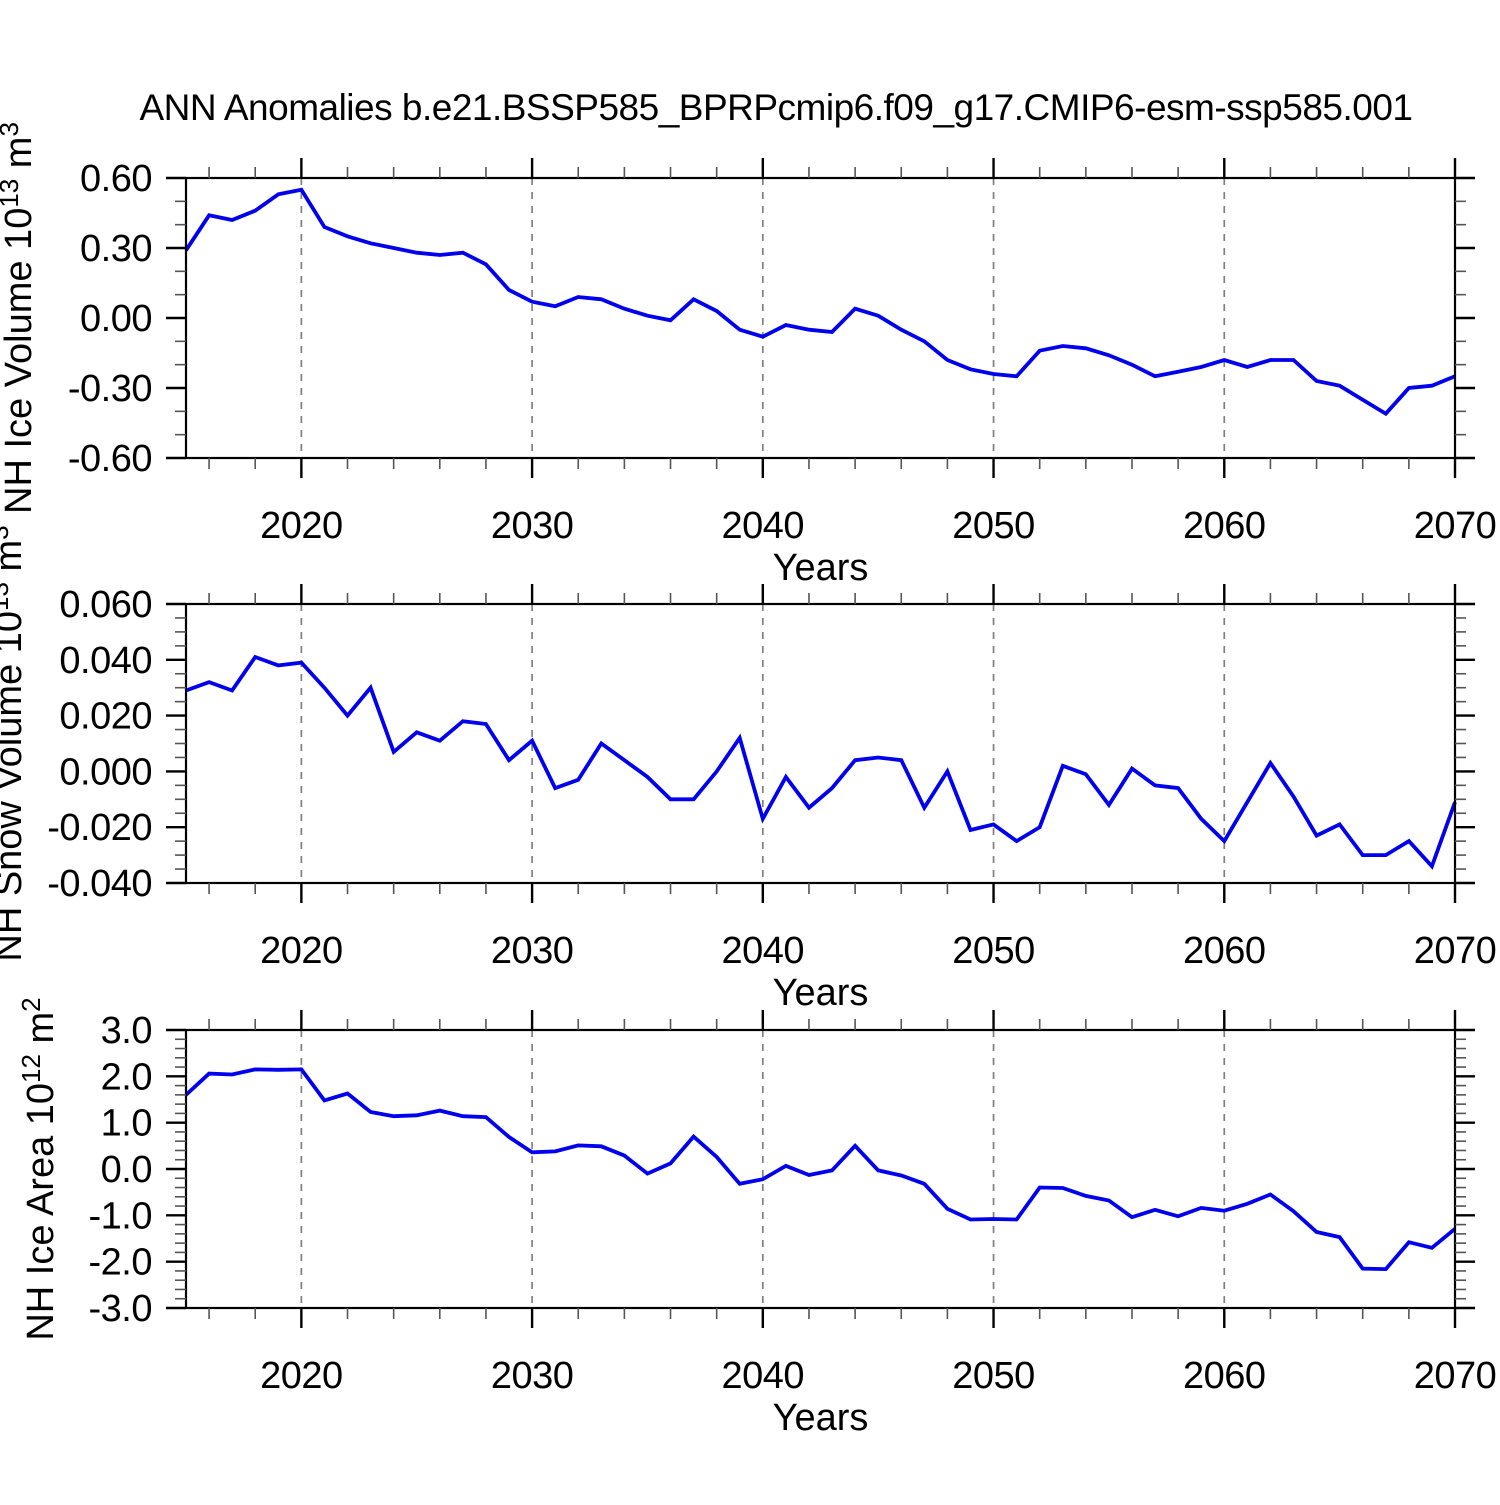  What do you see at coordinates (110, 389) in the screenshot?
I see `y-tick-label: -0.30` at bounding box center [110, 389].